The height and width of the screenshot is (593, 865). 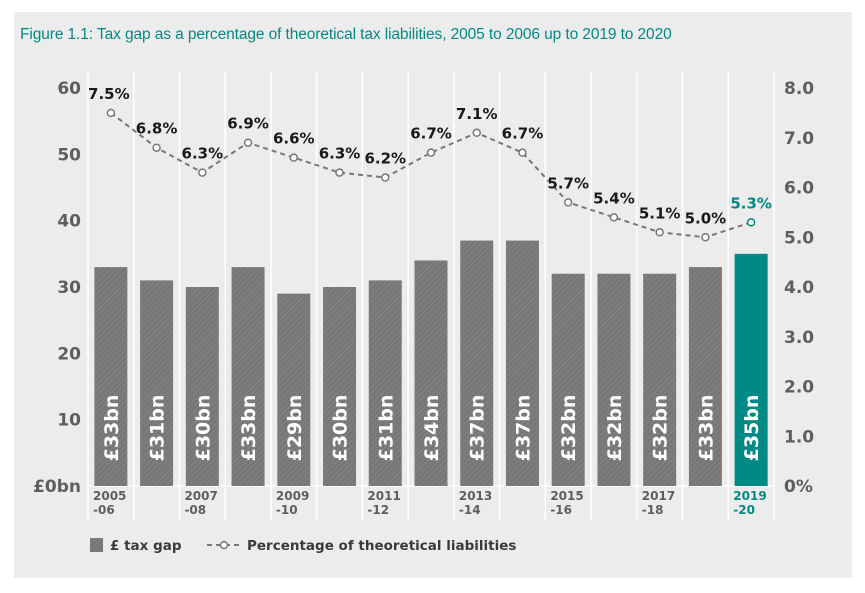 What do you see at coordinates (614, 198) in the screenshot?
I see `line-value-label: 5.4%` at bounding box center [614, 198].